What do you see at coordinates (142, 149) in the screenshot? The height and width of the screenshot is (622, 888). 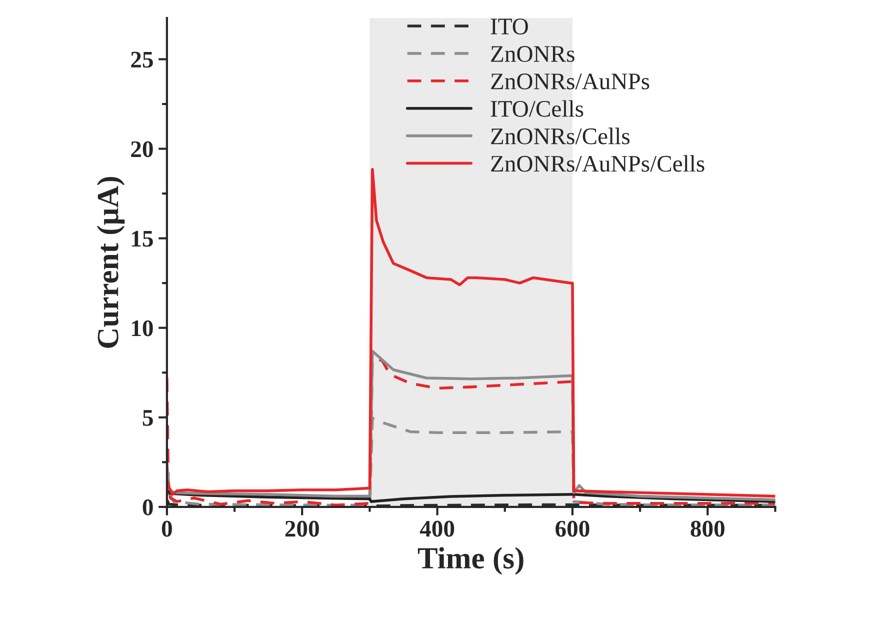 I see `y-tick-label: 20` at bounding box center [142, 149].